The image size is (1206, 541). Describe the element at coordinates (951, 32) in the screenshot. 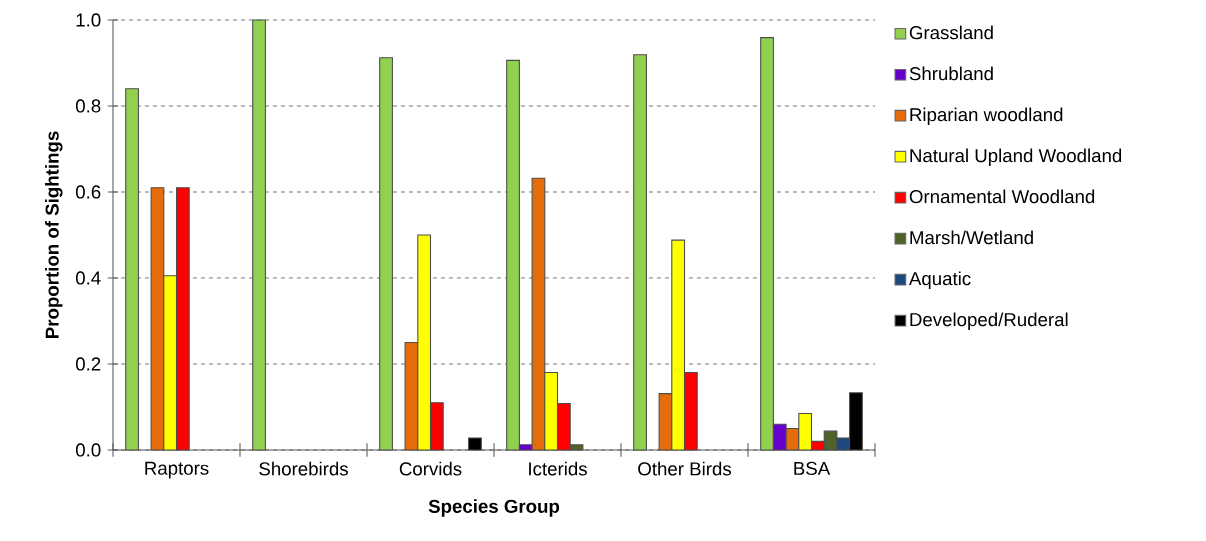

I see `legend-label: Grassland` at that location.